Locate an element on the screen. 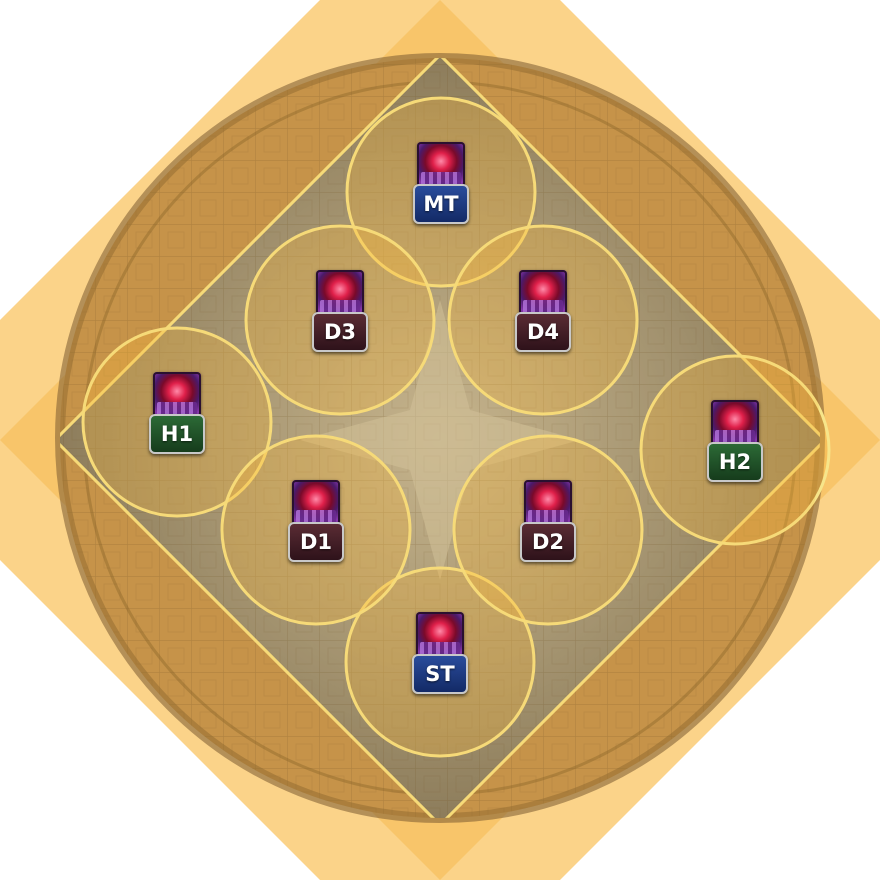 This screenshot has height=880, width=880. role-label: D4 is located at coordinates (543, 332).